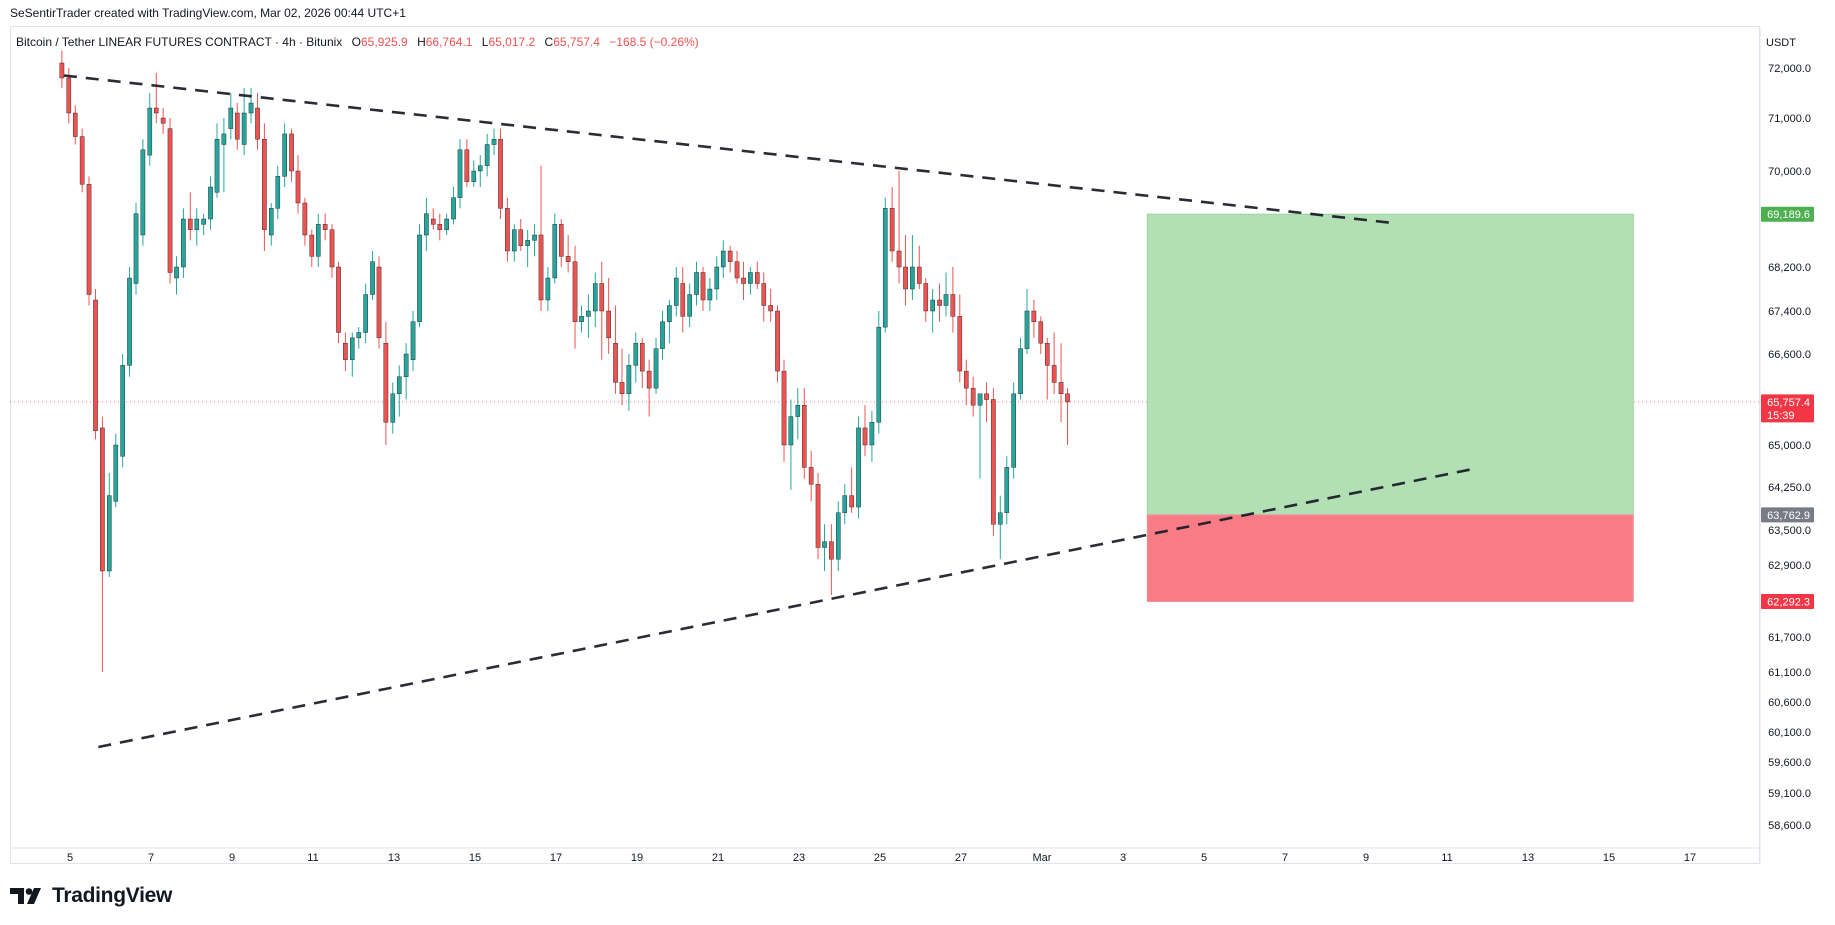  I want to click on high-value: 66,764.1, so click(449, 42).